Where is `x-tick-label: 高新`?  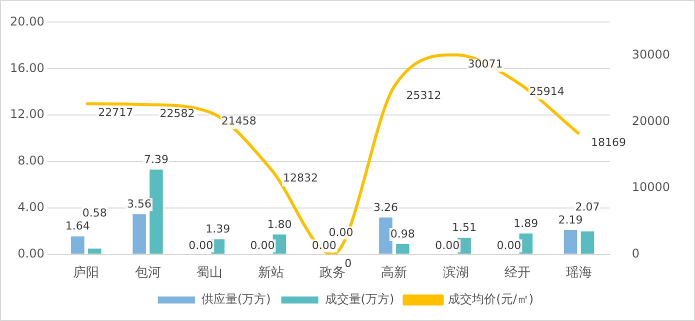 x-tick-label: 高新 is located at coordinates (394, 272).